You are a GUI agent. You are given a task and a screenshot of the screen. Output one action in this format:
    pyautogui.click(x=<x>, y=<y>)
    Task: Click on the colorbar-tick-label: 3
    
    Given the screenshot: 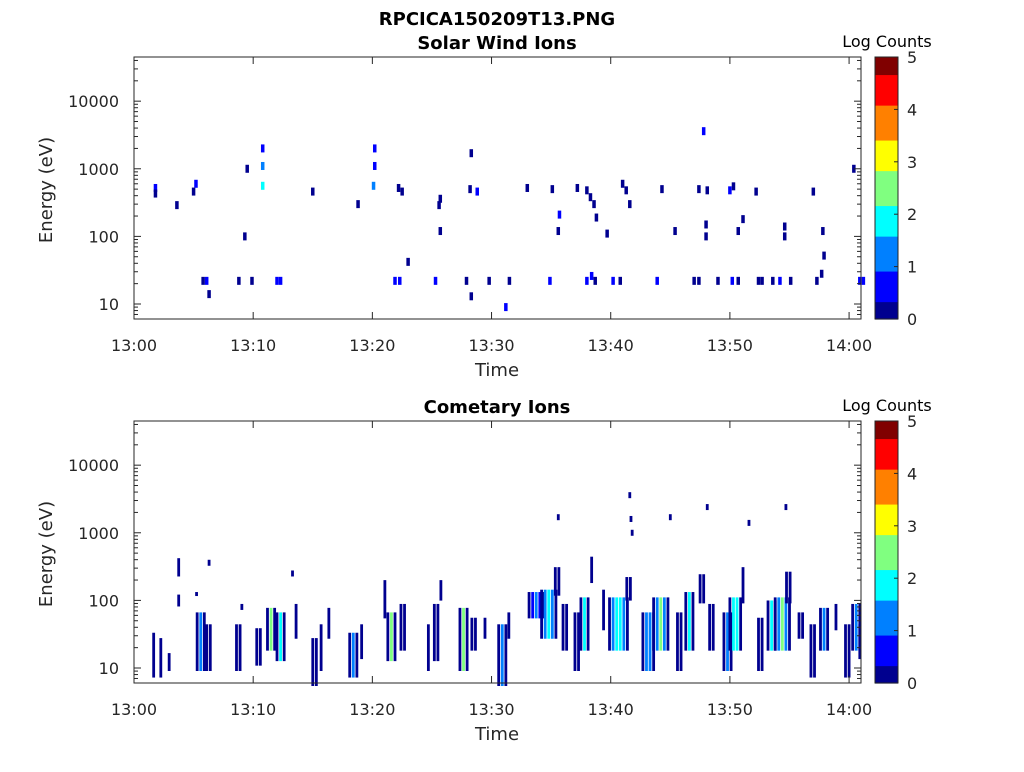 What is the action you would take?
    pyautogui.click(x=912, y=162)
    